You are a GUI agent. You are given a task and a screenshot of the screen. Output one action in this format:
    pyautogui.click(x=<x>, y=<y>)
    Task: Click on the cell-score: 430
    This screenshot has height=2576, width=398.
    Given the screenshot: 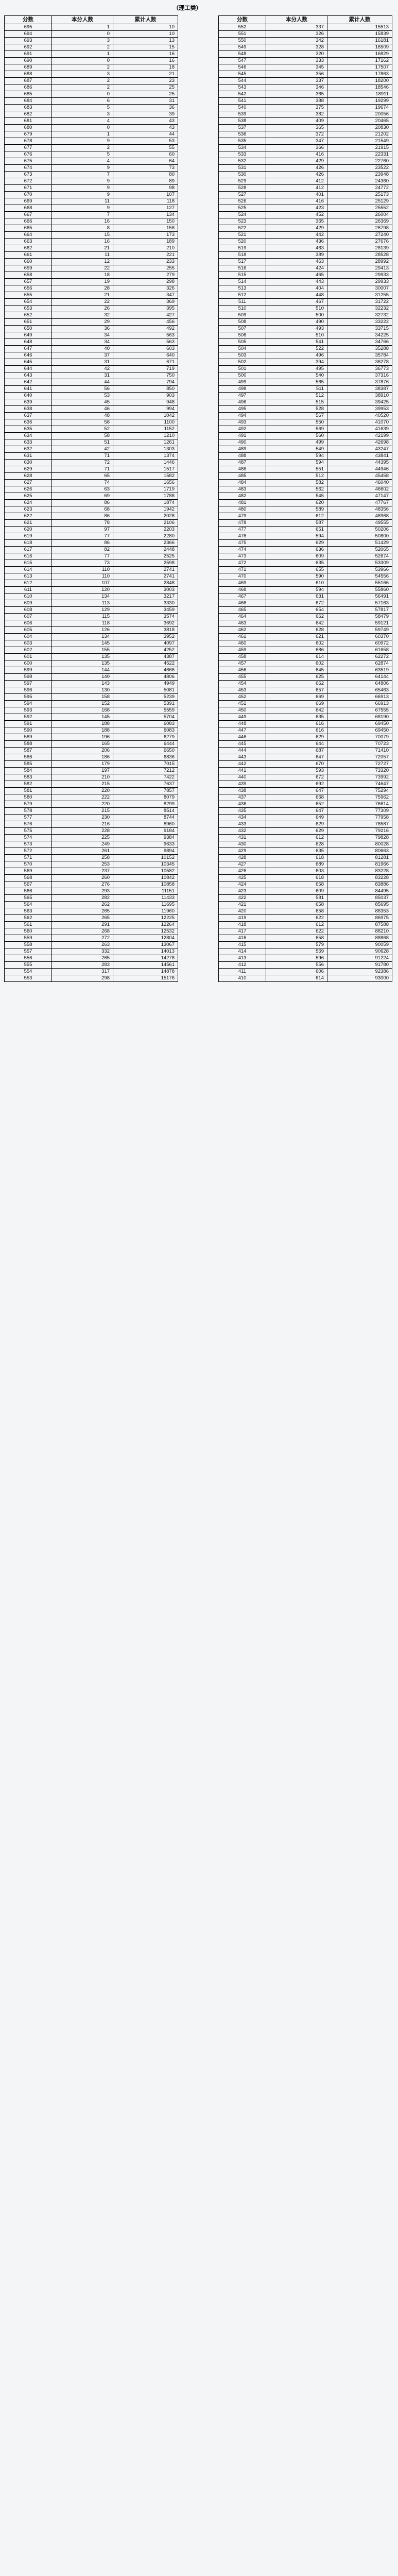 What is the action you would take?
    pyautogui.click(x=242, y=844)
    